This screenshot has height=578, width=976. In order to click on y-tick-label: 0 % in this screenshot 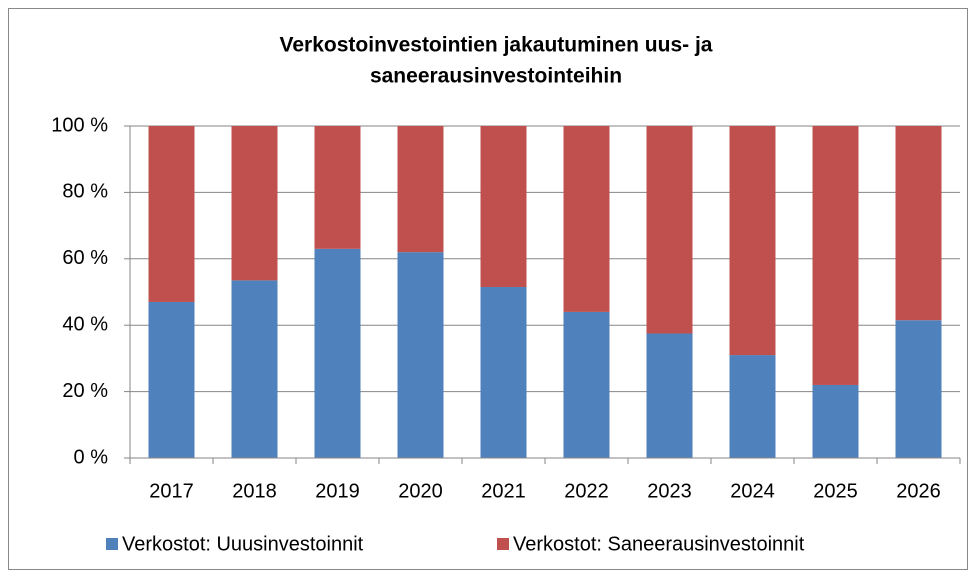, I will do `click(91, 457)`.